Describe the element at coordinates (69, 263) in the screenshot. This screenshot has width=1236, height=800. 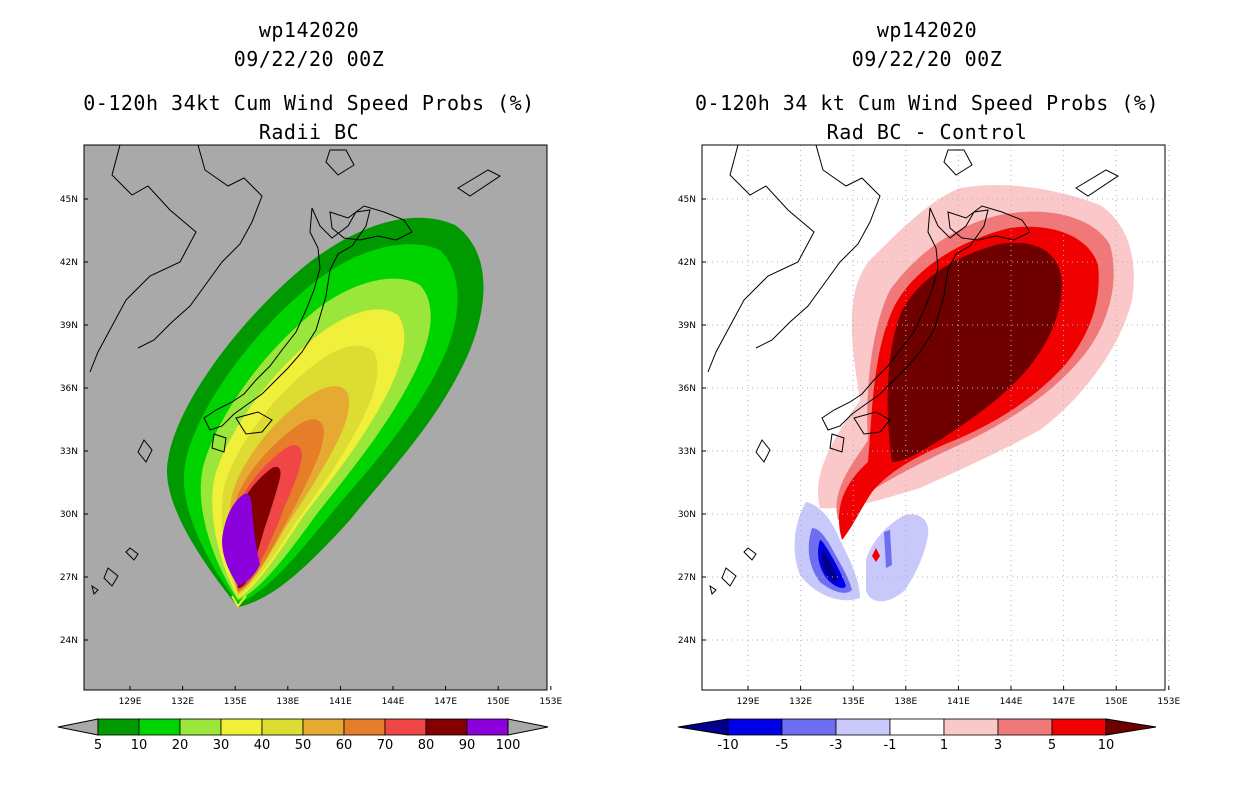
I see `lat-label: 42N` at that location.